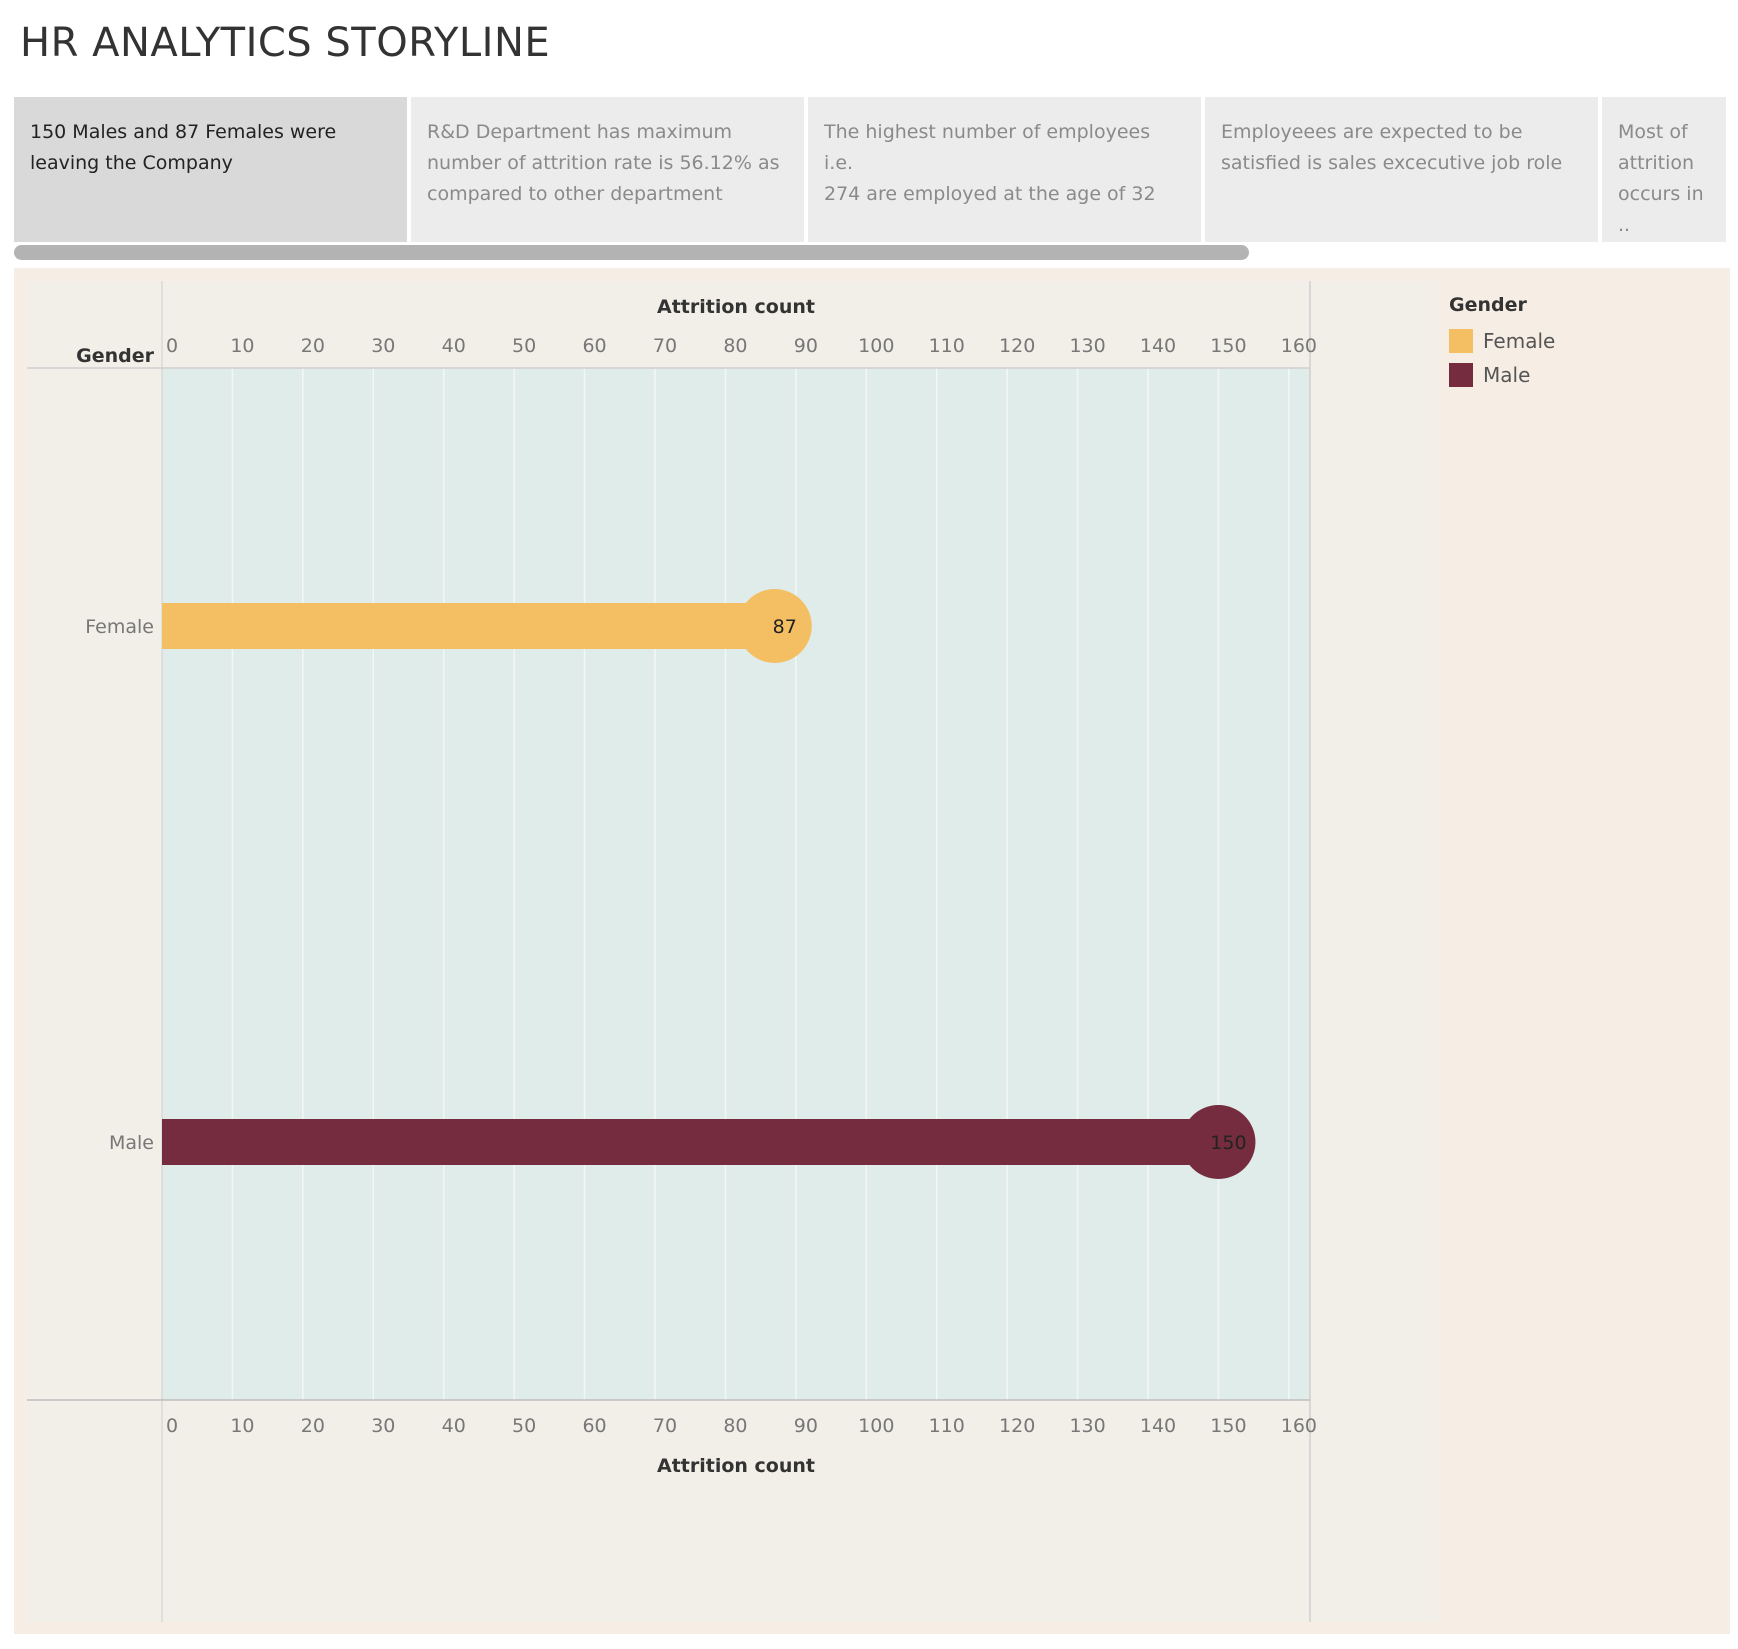 The image size is (1738, 1649). I want to click on top-tick-label: 140, so click(1158, 346).